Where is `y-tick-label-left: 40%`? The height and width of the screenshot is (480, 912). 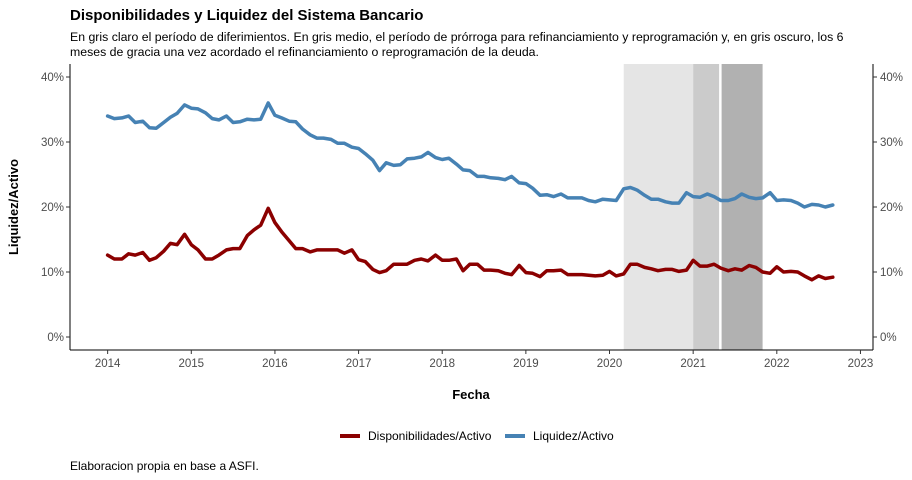
y-tick-label-left: 40% is located at coordinates (52, 78).